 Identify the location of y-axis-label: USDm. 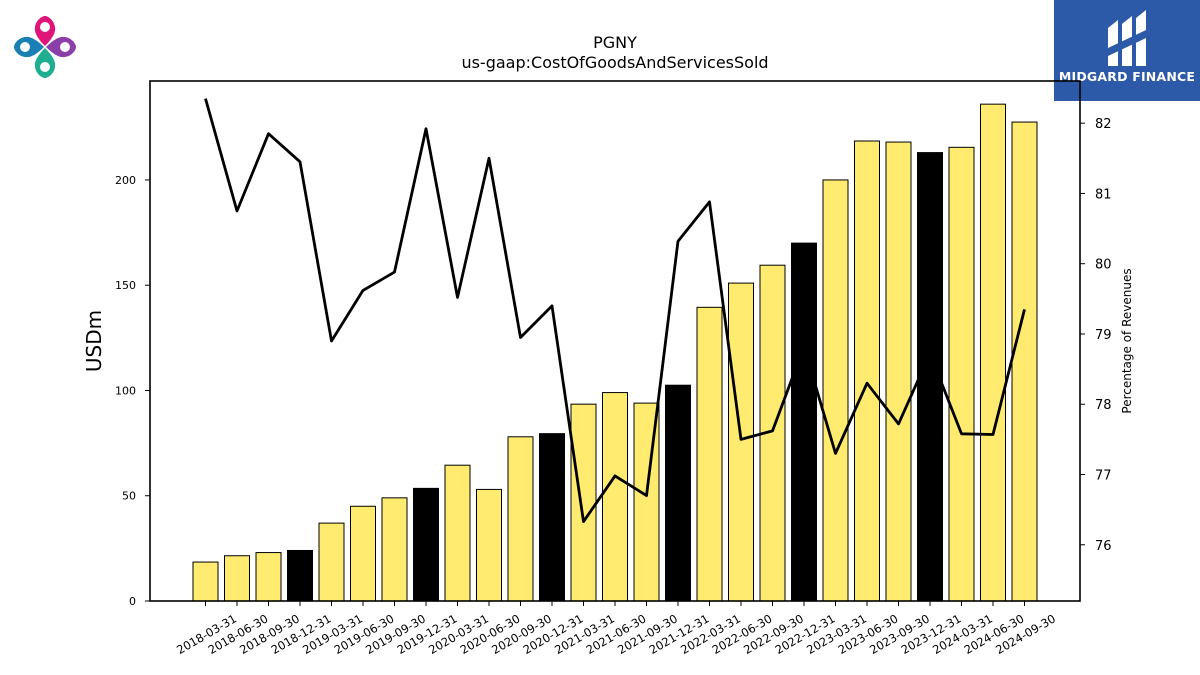
(94, 341).